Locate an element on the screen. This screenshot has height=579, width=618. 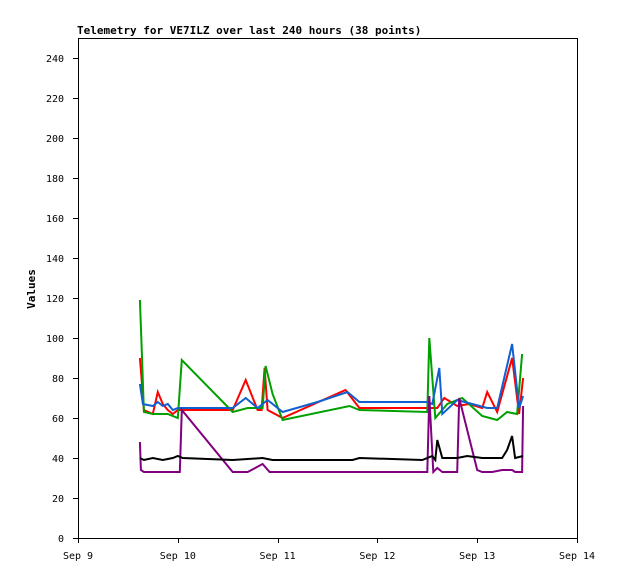
y-tick-label: 80 is located at coordinates (58, 379).